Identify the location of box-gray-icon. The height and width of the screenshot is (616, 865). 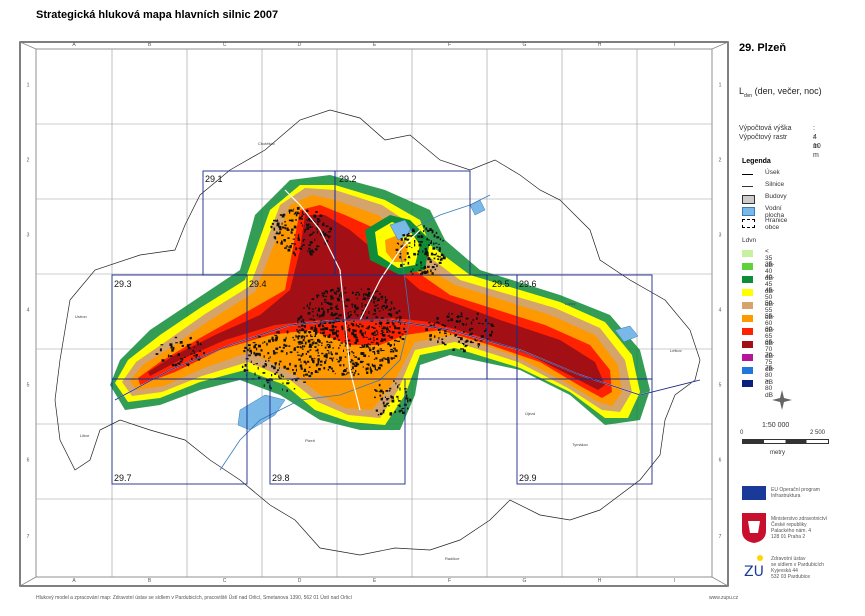
(748, 199).